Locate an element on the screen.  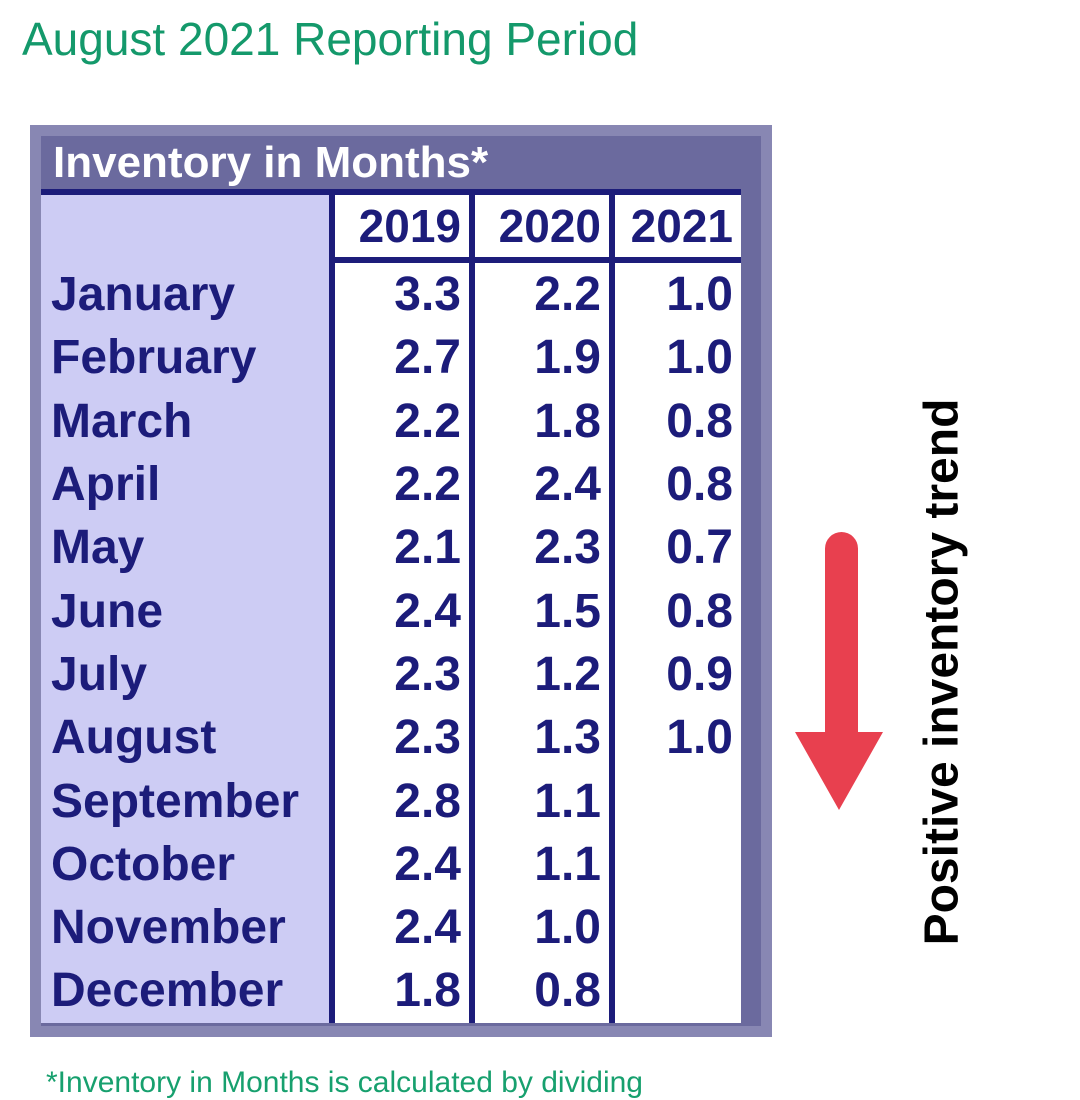
column-header-2021: 2021 is located at coordinates (675, 226).